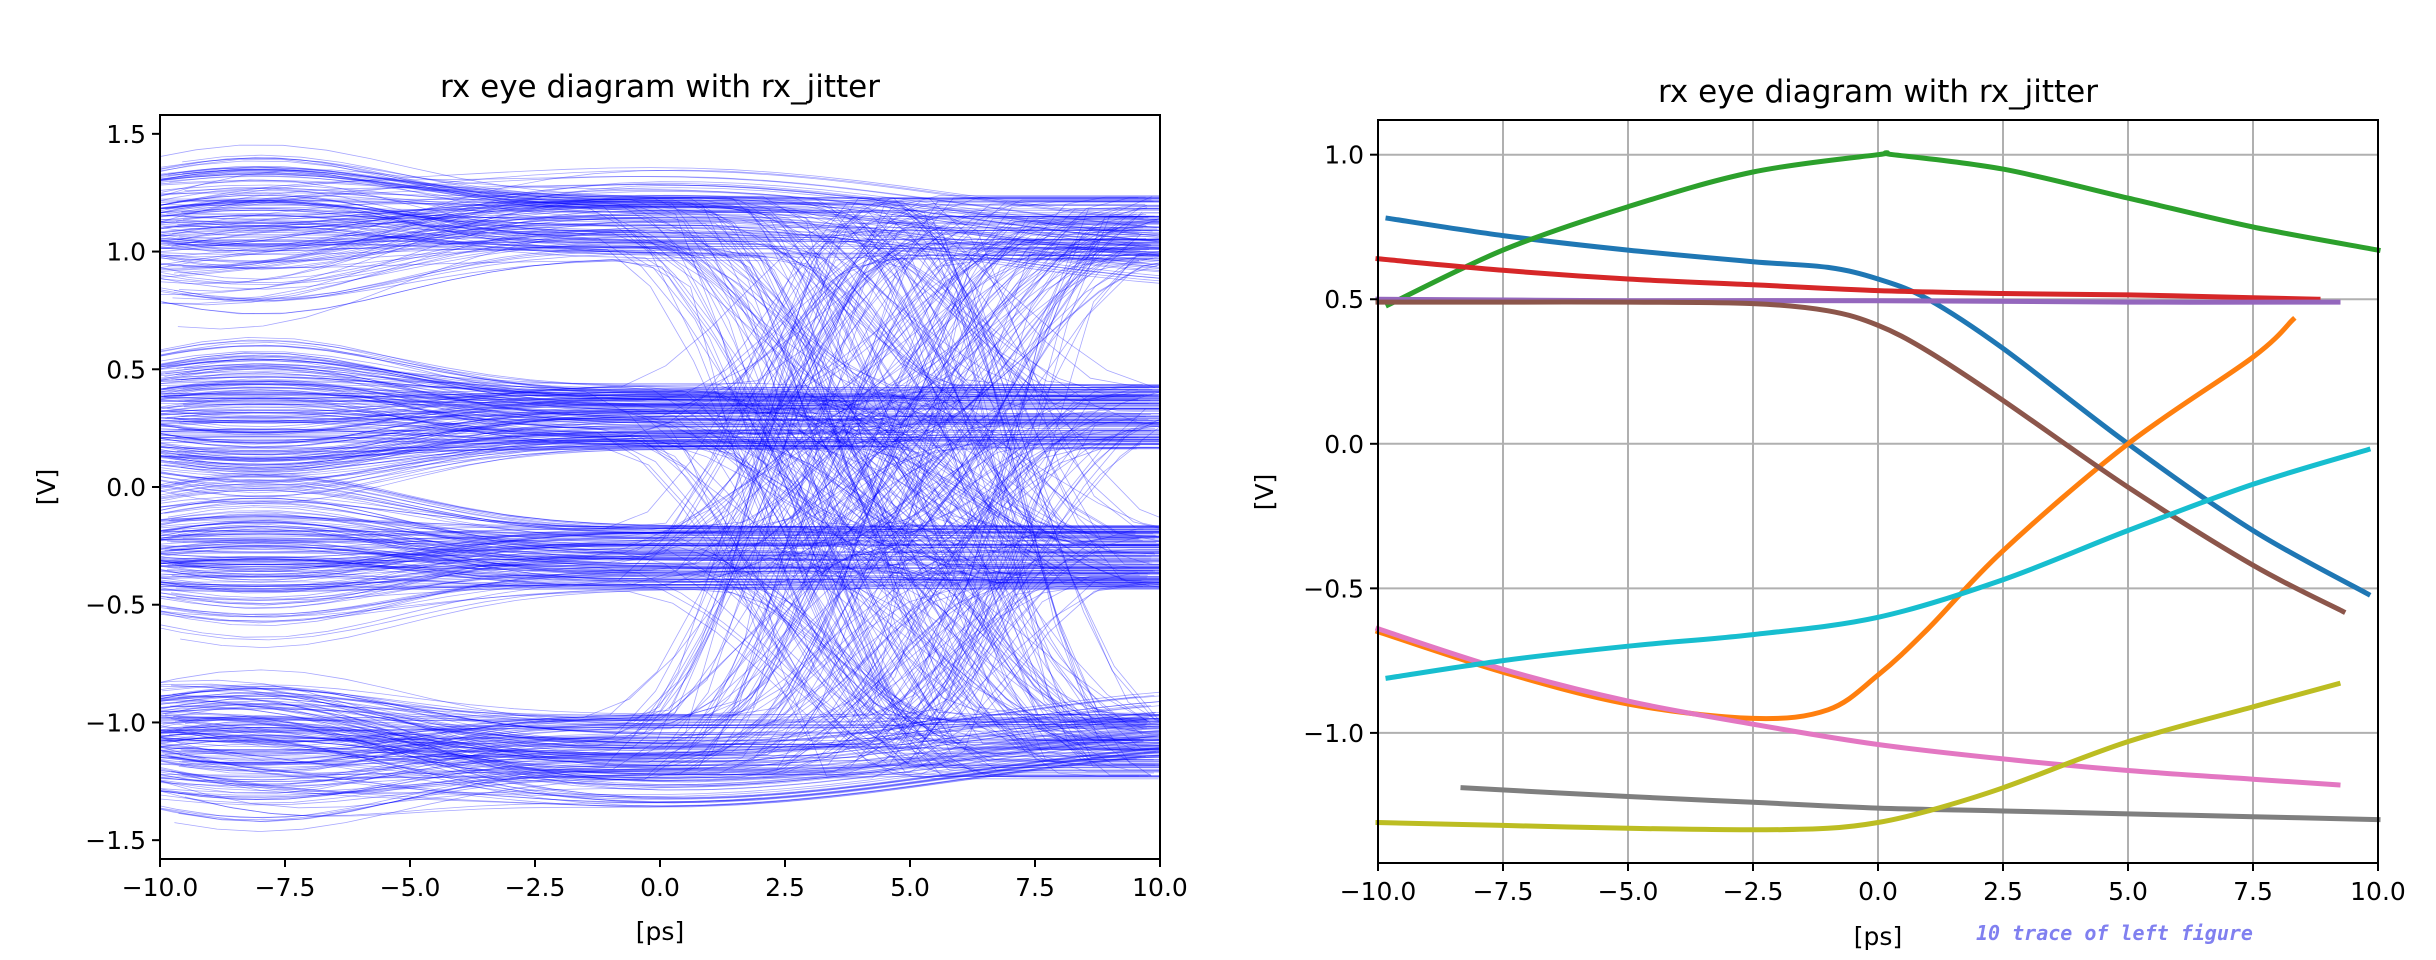 The width and height of the screenshot is (2436, 960). What do you see at coordinates (660, 931) in the screenshot?
I see `left-x-axis-label: [ps]` at bounding box center [660, 931].